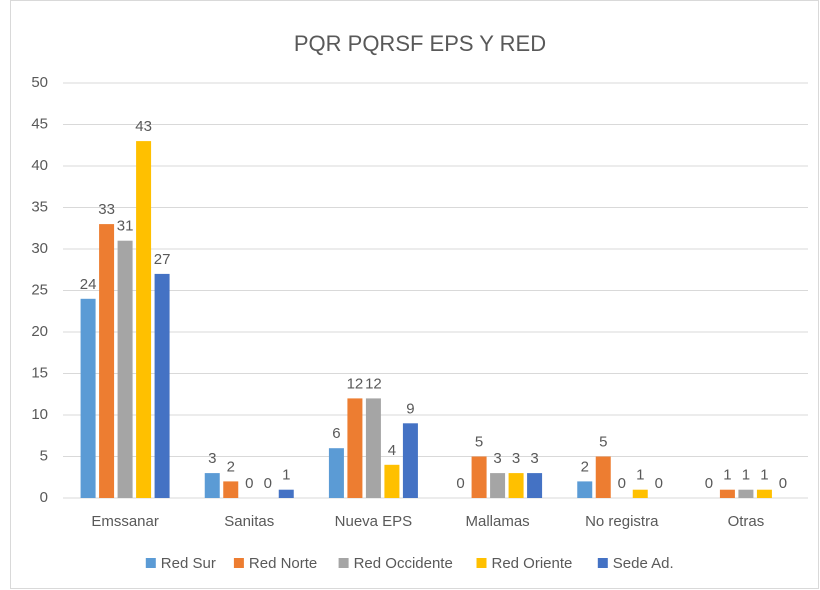  I want to click on data-label: 9, so click(410, 408).